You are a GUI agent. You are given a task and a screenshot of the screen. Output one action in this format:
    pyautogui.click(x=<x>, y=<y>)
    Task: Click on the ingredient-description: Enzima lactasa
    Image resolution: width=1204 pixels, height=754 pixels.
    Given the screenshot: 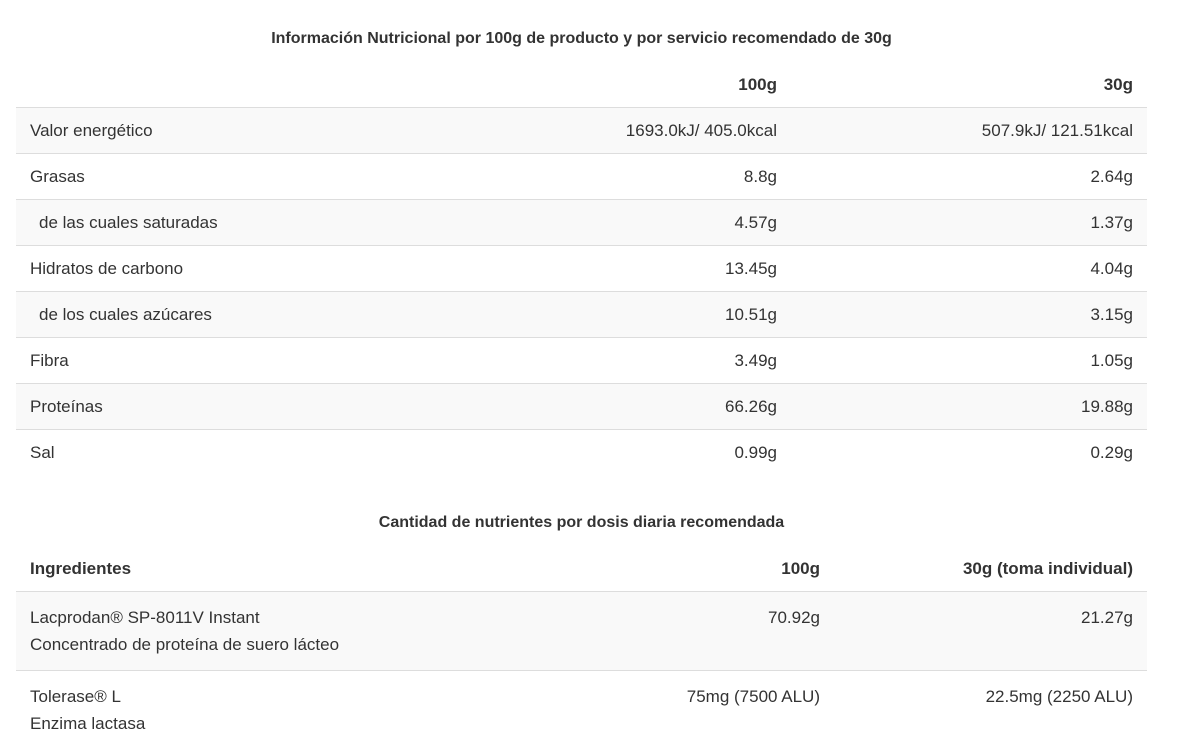 What is the action you would take?
    pyautogui.click(x=88, y=723)
    